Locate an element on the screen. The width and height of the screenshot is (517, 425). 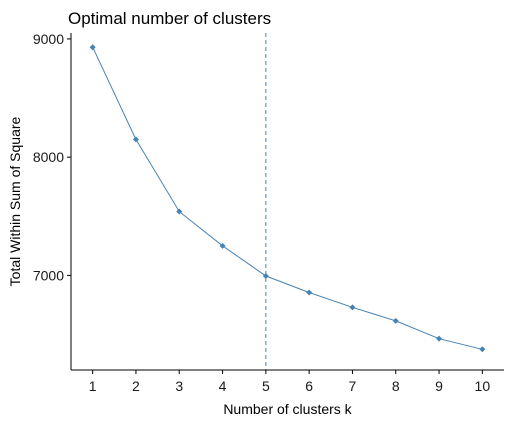
x-tick-label: 9 is located at coordinates (439, 386).